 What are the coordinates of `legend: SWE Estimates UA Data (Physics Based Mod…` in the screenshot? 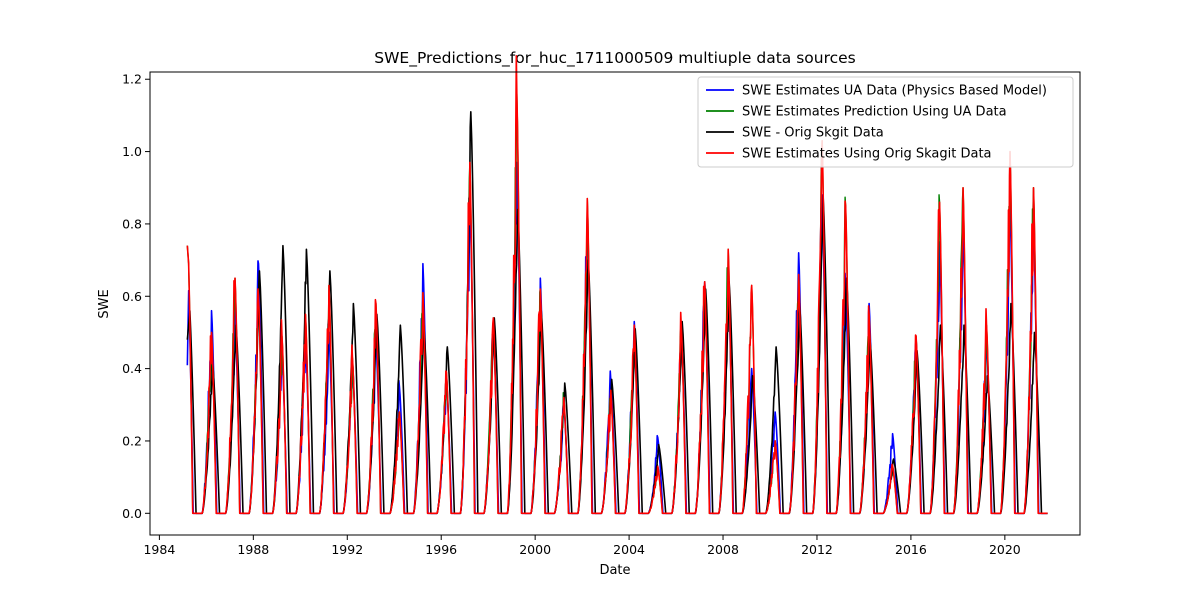 It's located at (885, 122).